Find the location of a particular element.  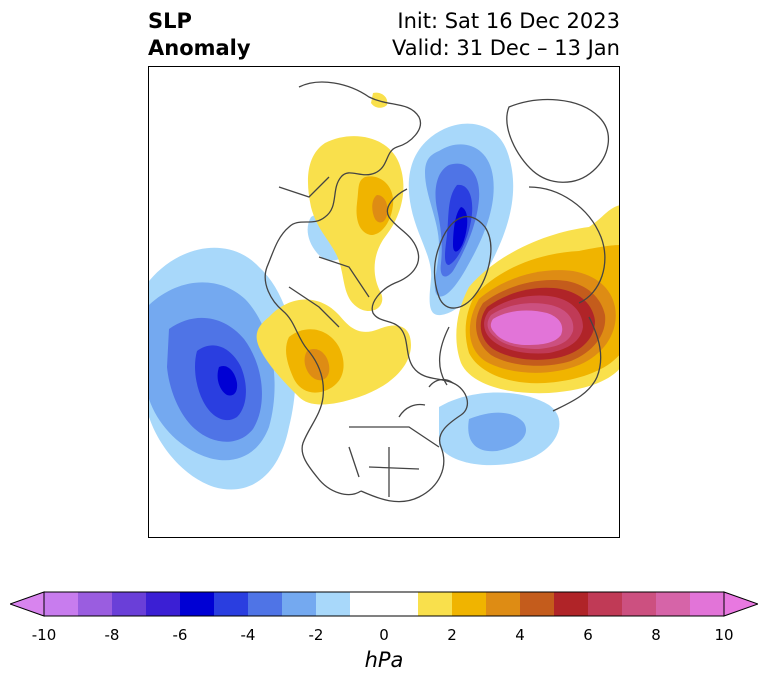

valid-range-label: Valid: 31 Dec – 13 Jan is located at coordinates (505, 48).